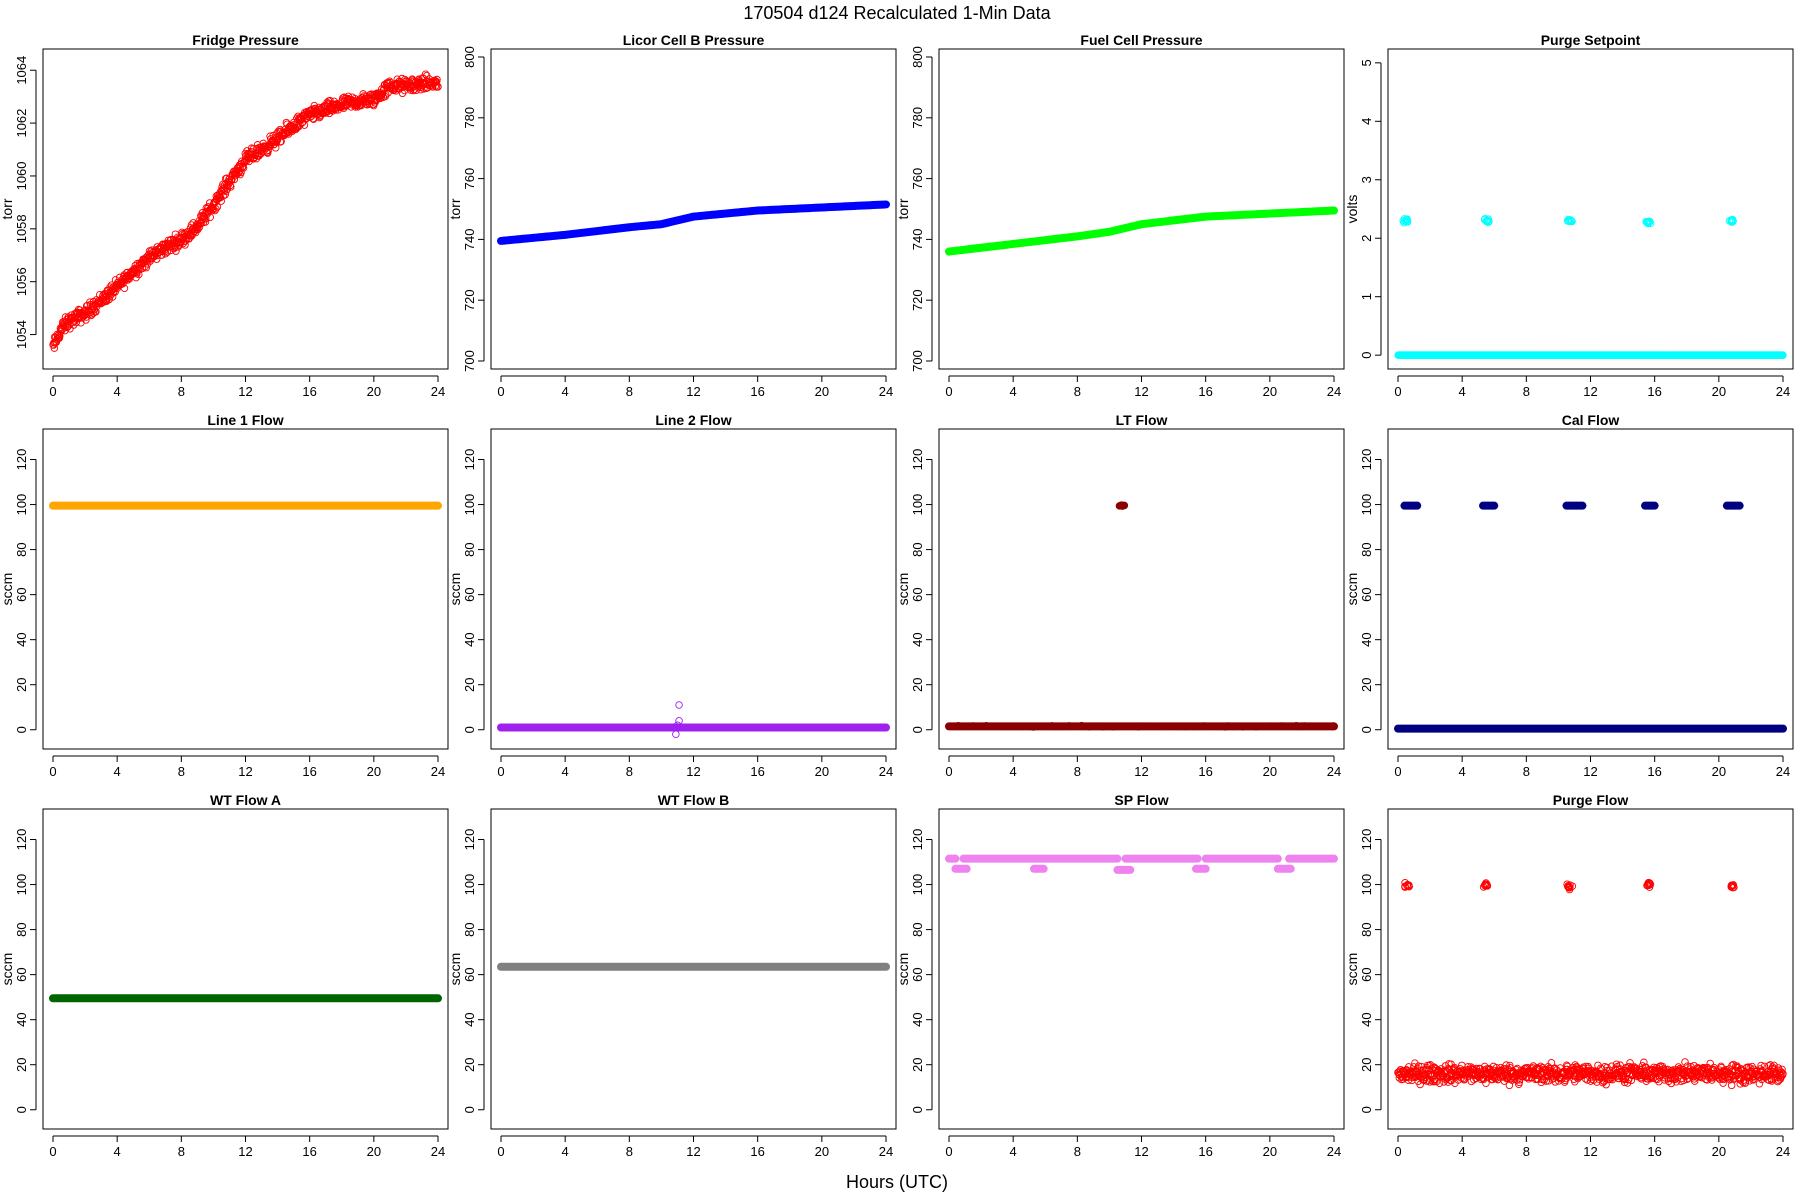  What do you see at coordinates (245, 800) in the screenshot?
I see `panel-title: WT Flow A` at bounding box center [245, 800].